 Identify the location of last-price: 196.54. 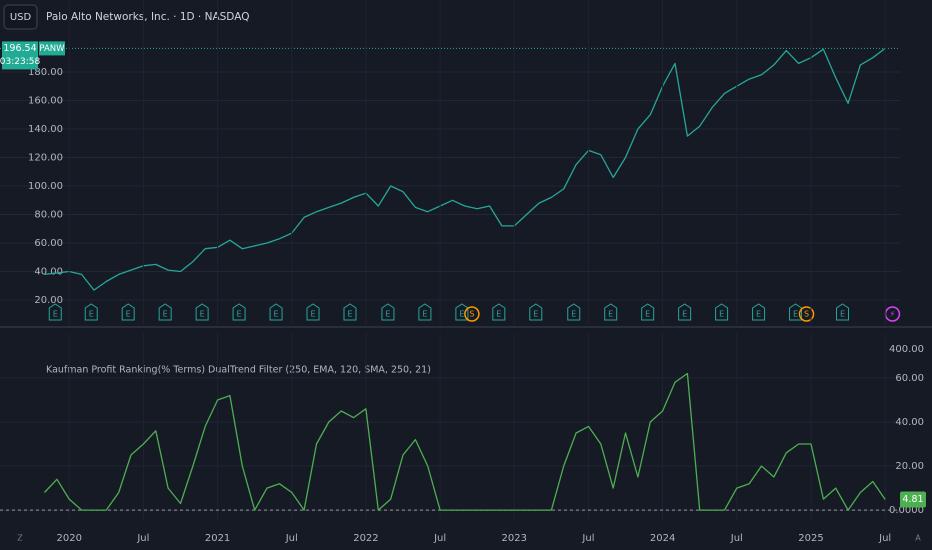
(19, 48).